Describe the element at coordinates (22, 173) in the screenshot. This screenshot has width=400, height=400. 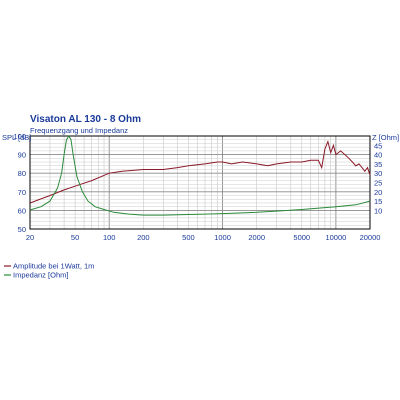
I see `y-left-tick-label: 80` at that location.